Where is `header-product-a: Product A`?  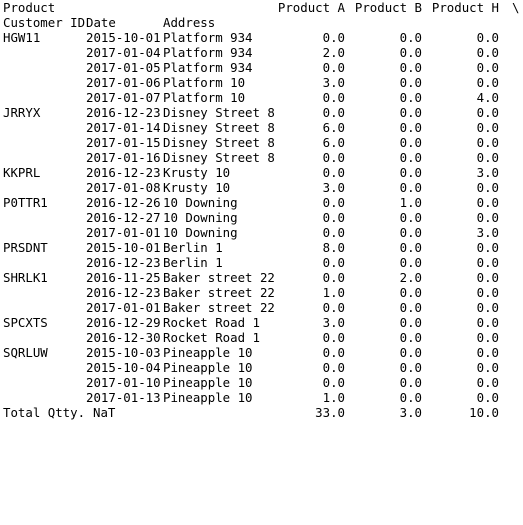
header-product-a: Product A is located at coordinates (311, 7).